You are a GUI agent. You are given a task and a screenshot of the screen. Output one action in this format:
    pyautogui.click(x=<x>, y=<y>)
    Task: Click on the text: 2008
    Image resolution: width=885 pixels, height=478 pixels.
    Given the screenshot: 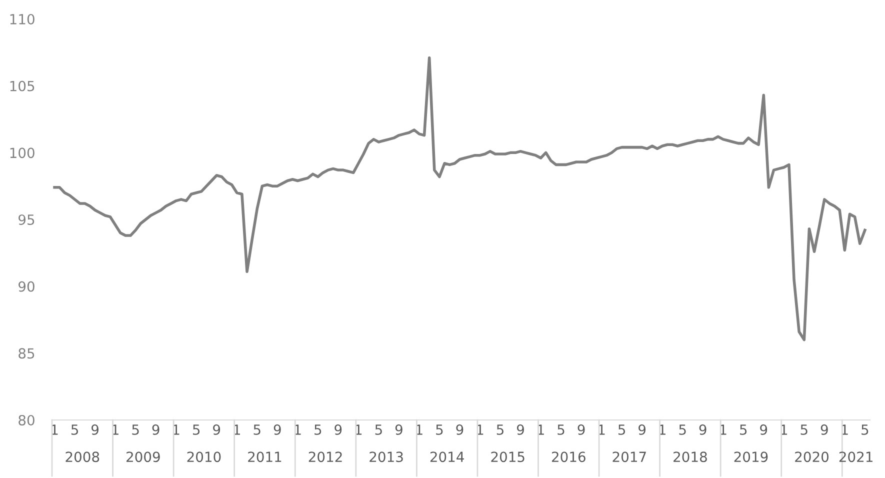 What is the action you would take?
    pyautogui.click(x=83, y=457)
    